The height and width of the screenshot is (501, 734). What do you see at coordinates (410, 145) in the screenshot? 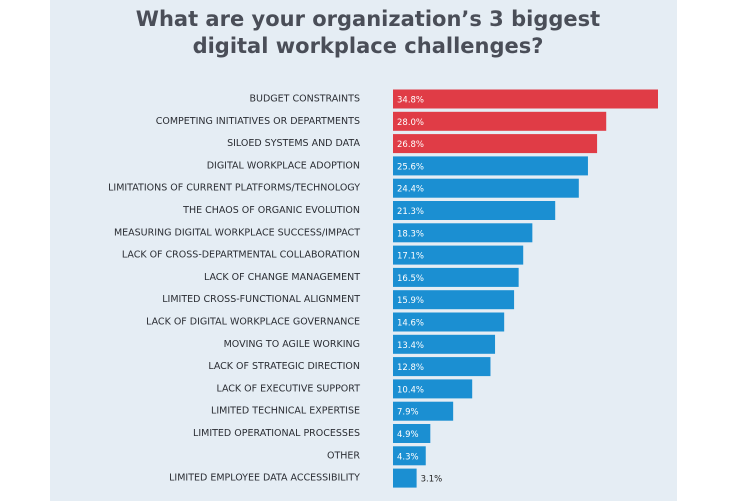
I see `value-label: 26.8%` at bounding box center [410, 145].